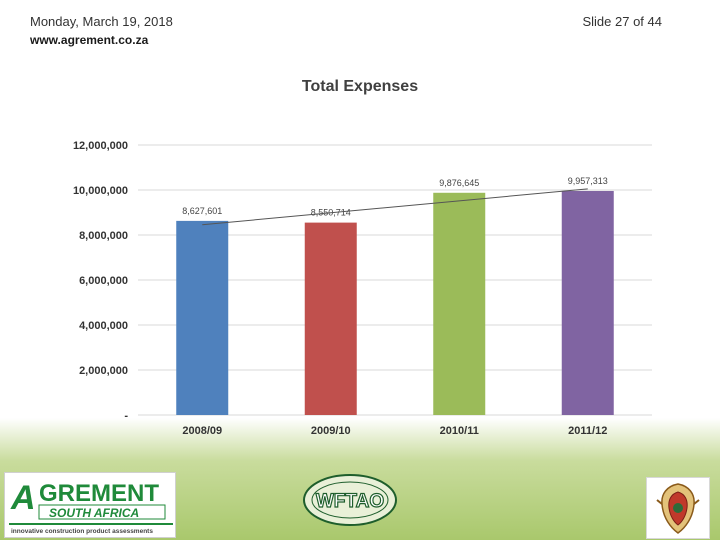 The image size is (720, 543). Describe the element at coordinates (23, 498) in the screenshot. I see `agrement-logo-initial: A` at that location.